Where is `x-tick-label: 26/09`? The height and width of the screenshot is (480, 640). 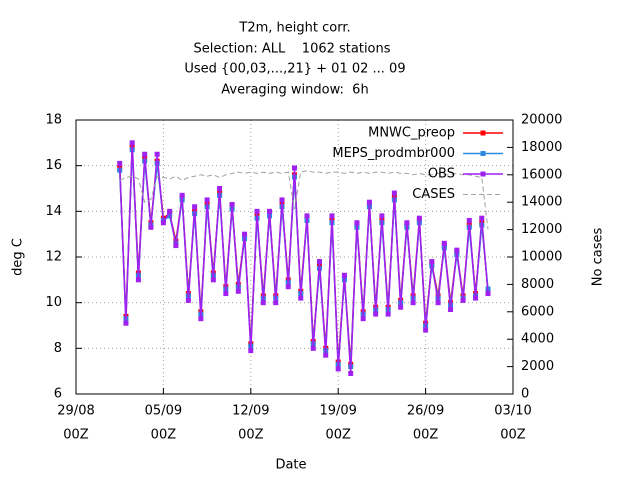 x-tick-label: 26/09 is located at coordinates (425, 411).